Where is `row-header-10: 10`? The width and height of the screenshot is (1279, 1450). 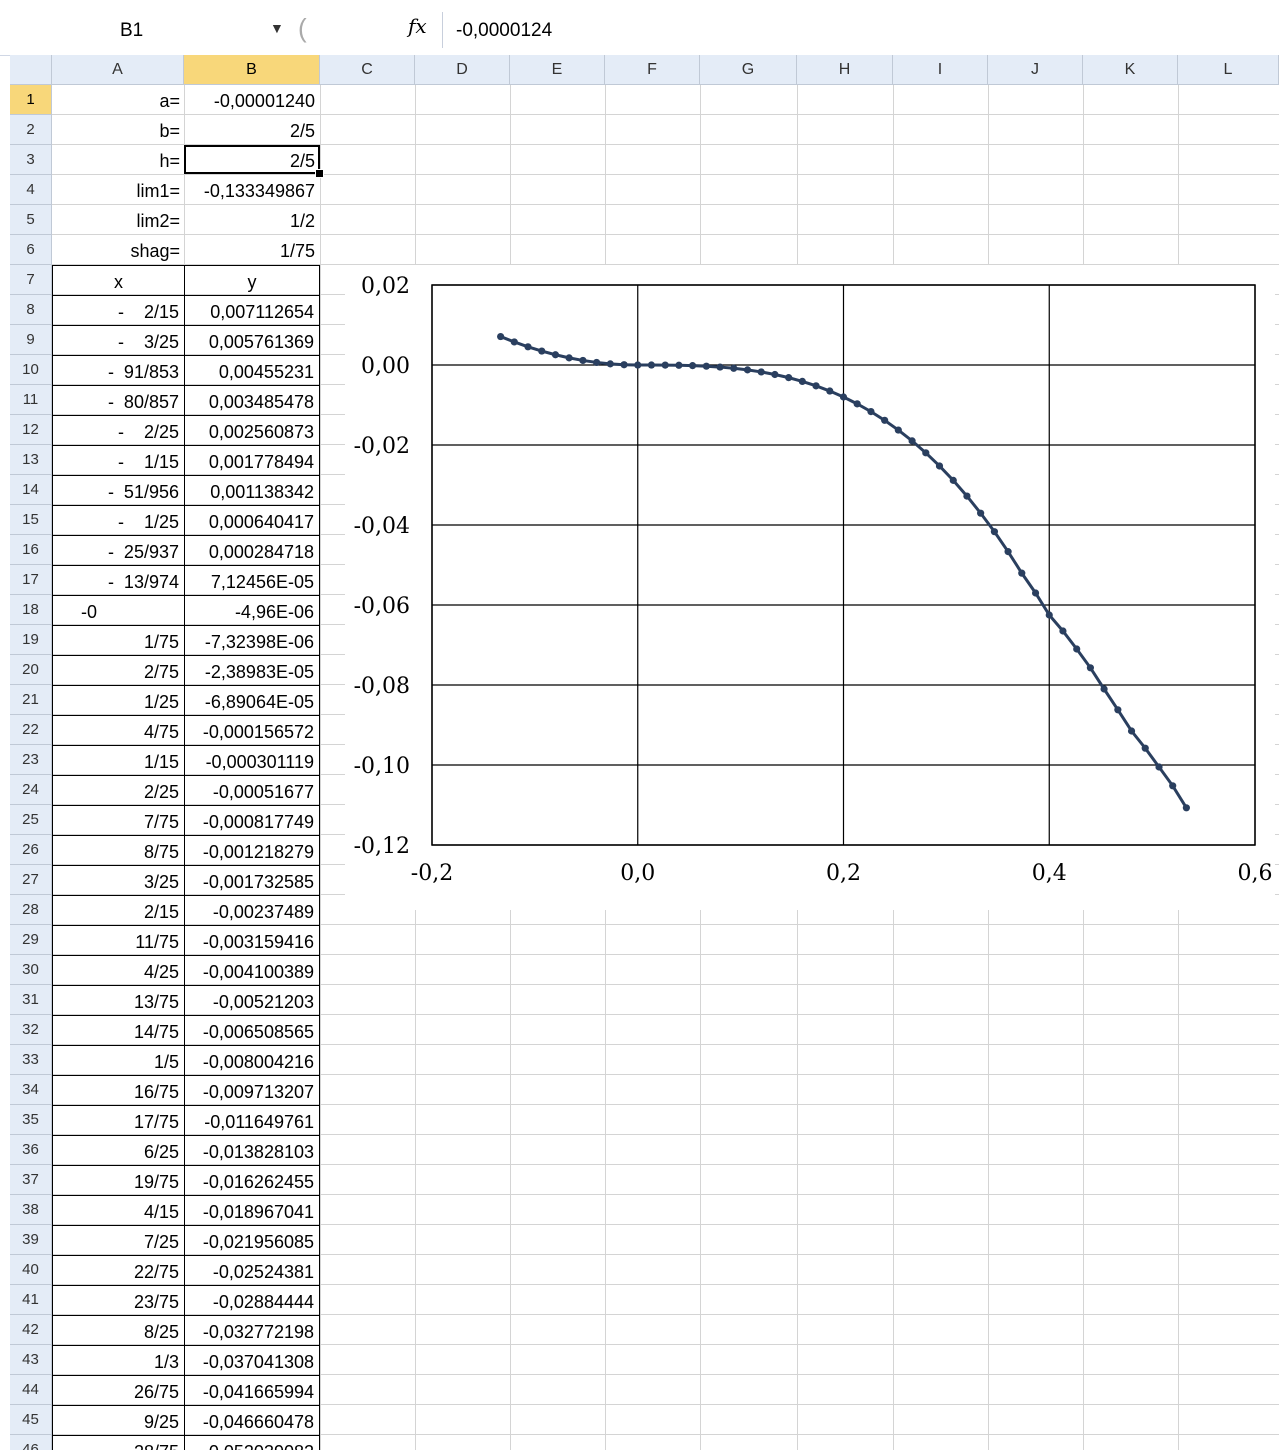
row-header-10: 10 is located at coordinates (31, 370).